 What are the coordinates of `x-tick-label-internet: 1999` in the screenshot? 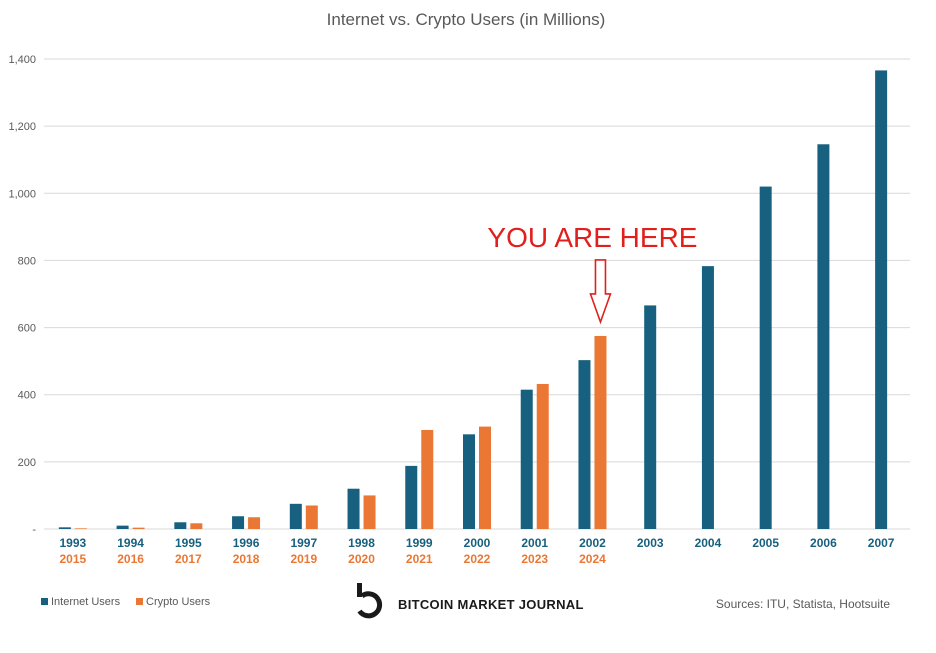 It's located at (419, 543).